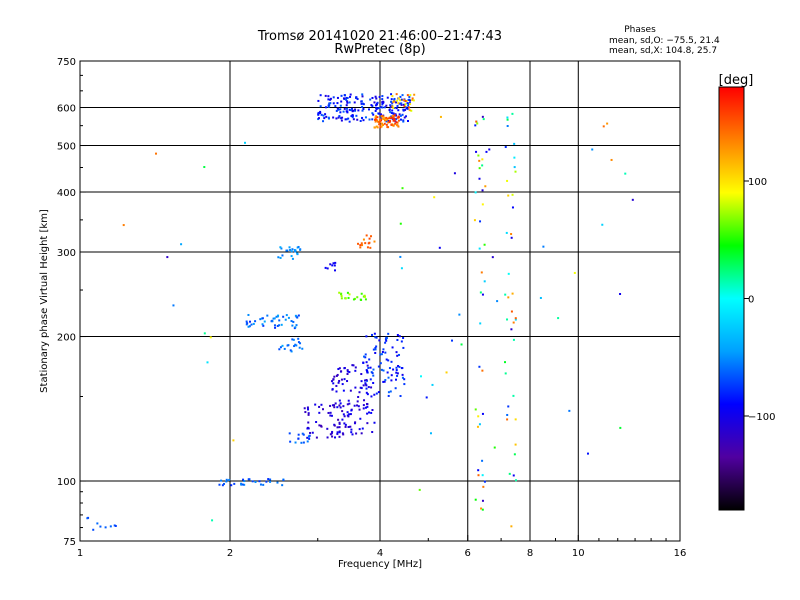 This screenshot has width=800, height=600. I want to click on colorbar-ticks: 100 0 −100, so click(759, 300).